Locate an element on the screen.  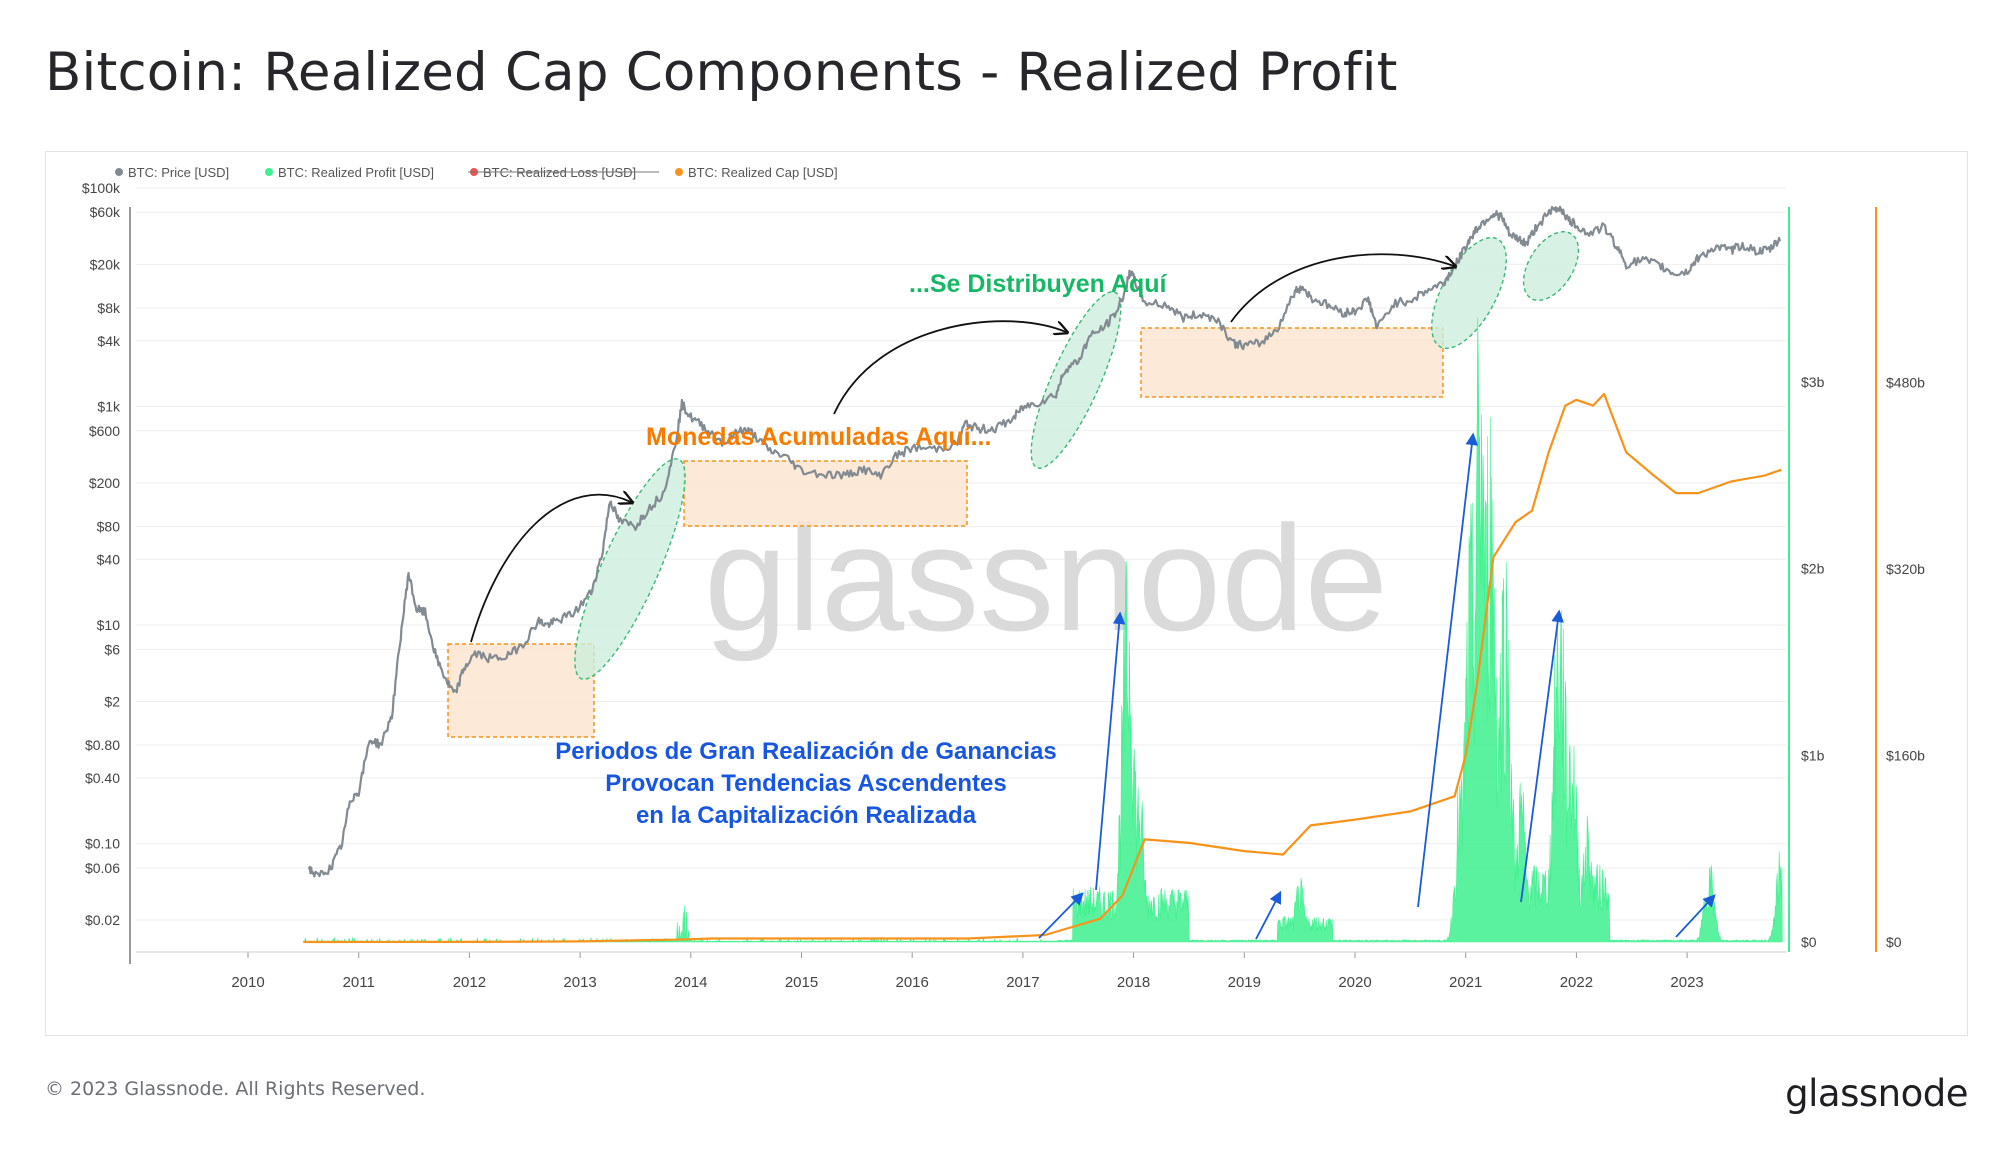
profit-tick-label: $0 is located at coordinates (1809, 942).